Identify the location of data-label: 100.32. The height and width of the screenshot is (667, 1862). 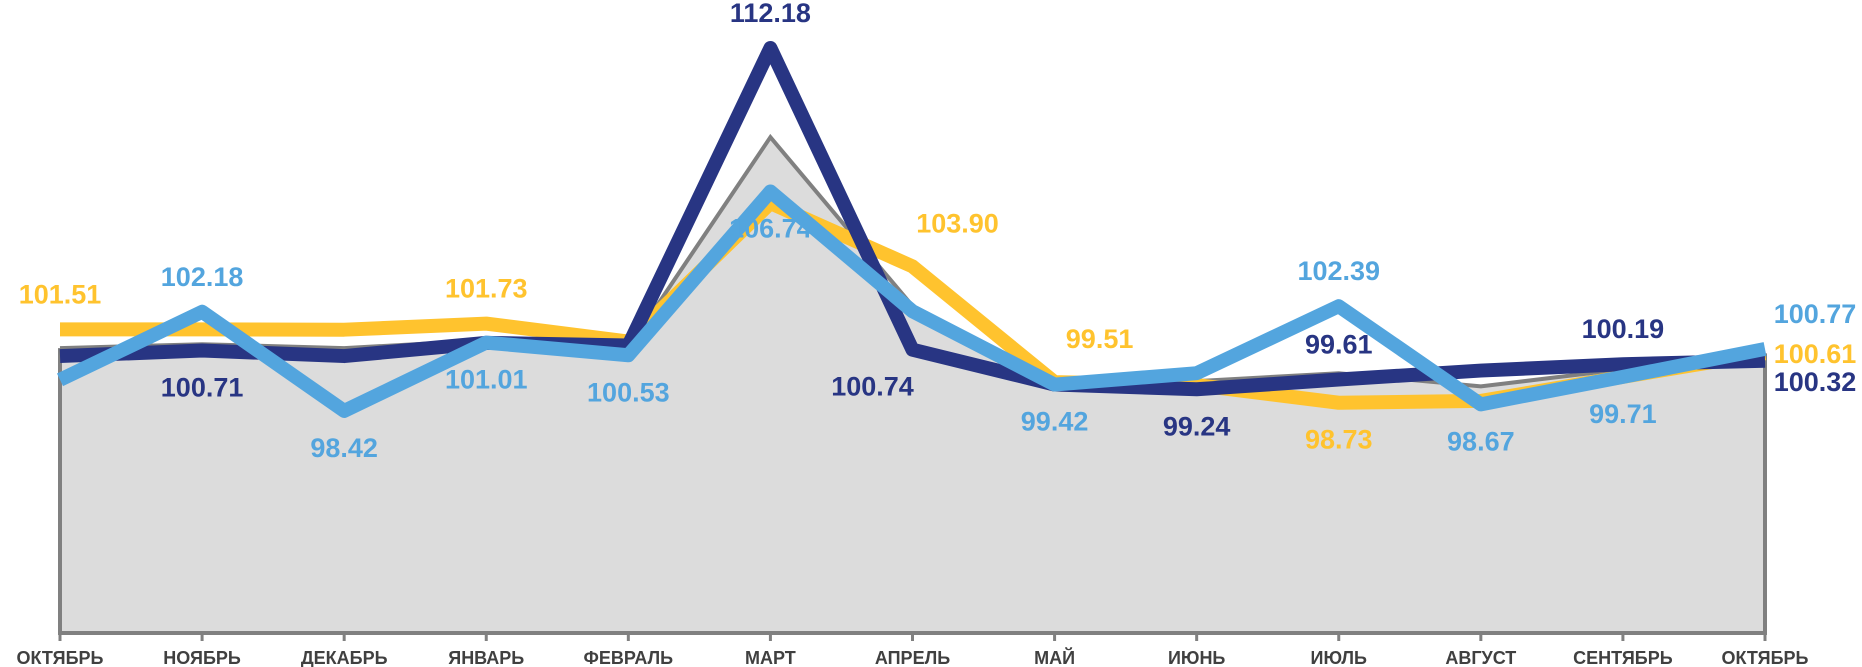
(1815, 382).